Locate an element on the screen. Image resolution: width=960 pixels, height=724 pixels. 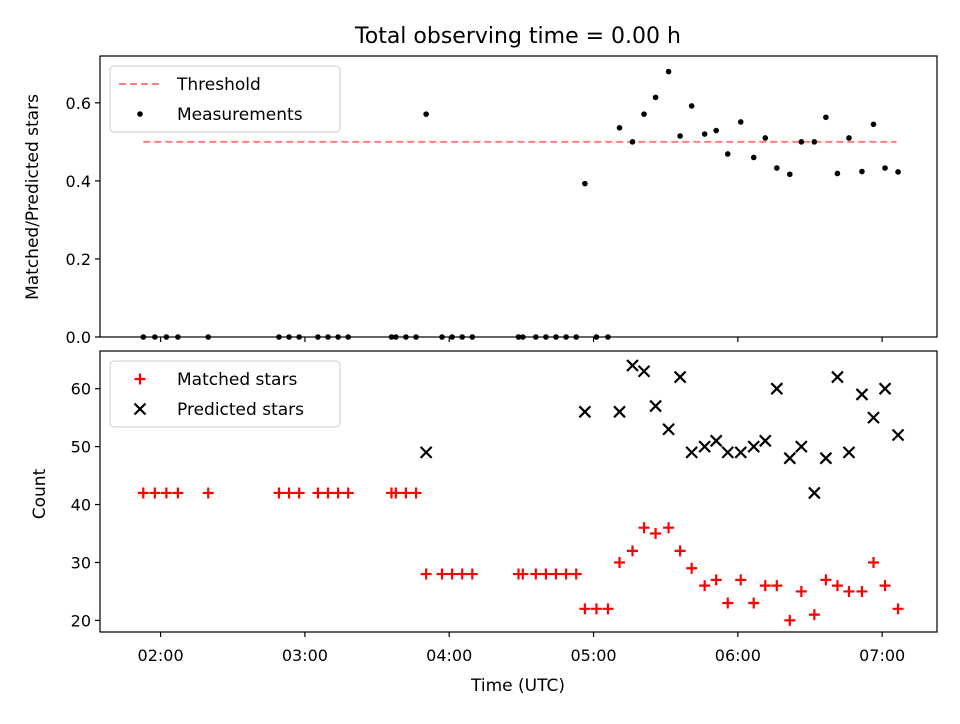
count-legend: Matched stars Predicted stars is located at coordinates (225, 394).